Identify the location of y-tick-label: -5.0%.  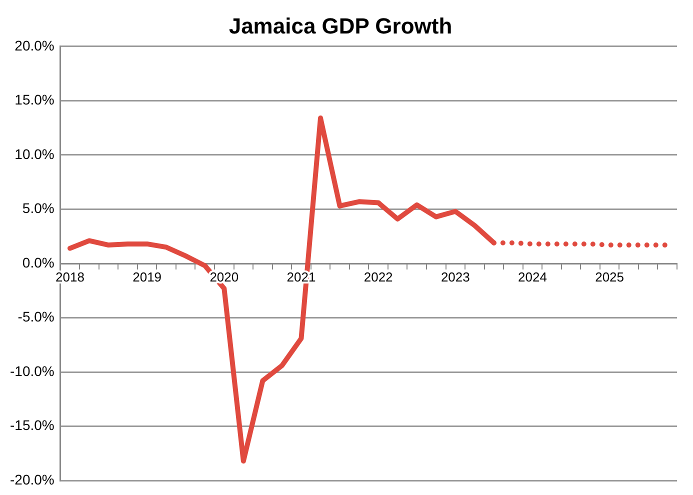
(36, 316).